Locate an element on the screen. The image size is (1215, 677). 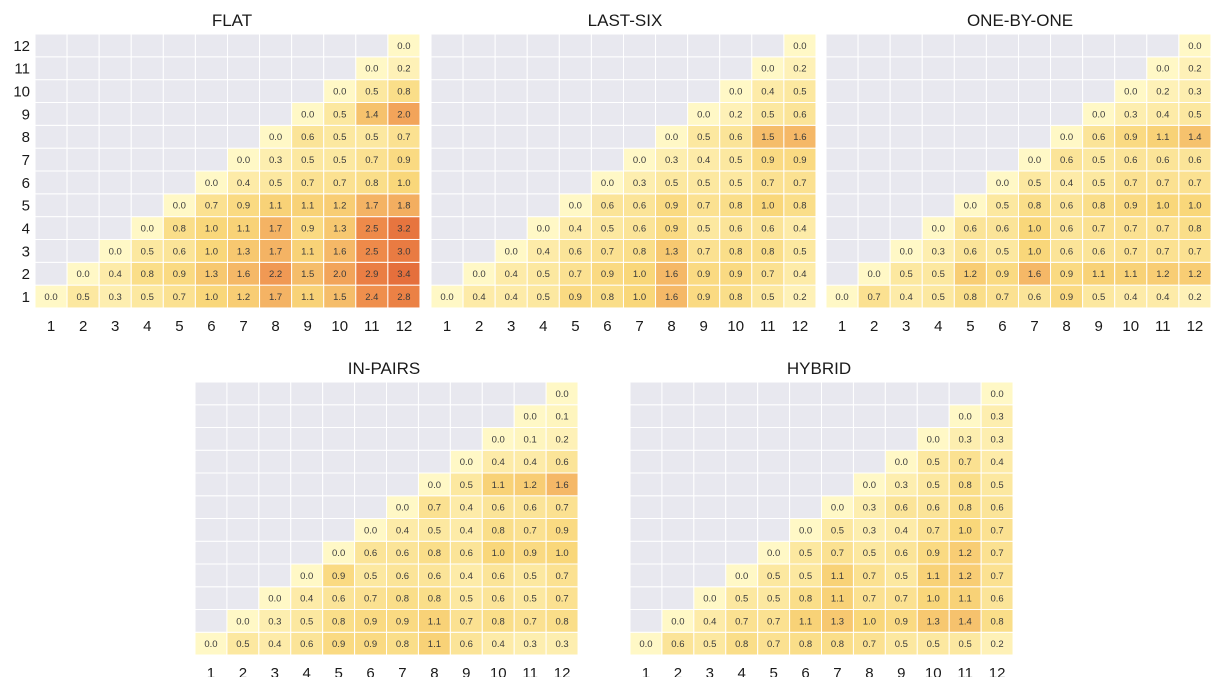
panel-title: FLAT is located at coordinates (232, 20).